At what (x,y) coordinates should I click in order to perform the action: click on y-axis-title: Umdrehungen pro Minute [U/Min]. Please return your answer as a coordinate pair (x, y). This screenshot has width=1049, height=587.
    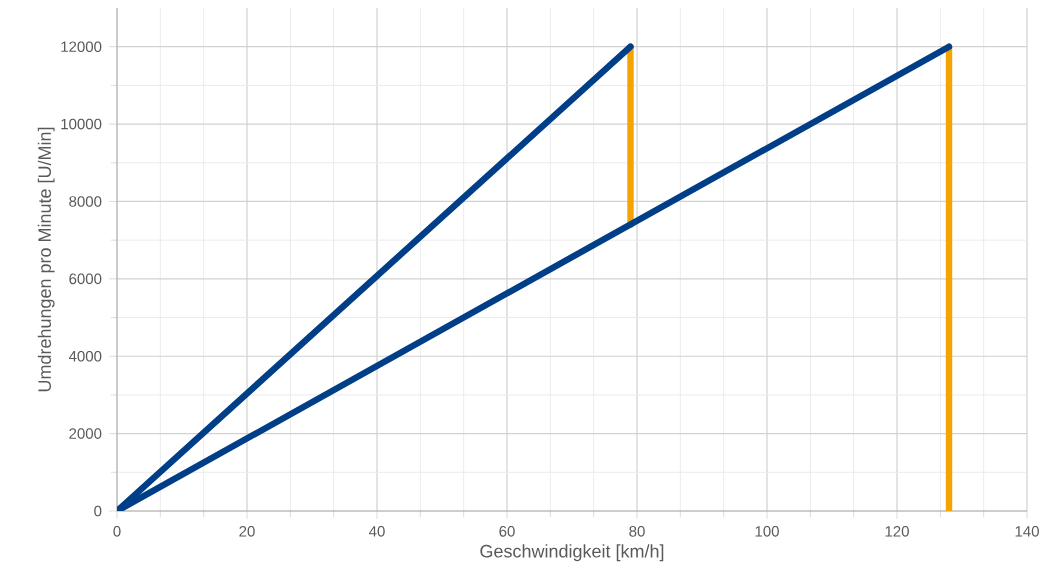
    Looking at the image, I should click on (46, 259).